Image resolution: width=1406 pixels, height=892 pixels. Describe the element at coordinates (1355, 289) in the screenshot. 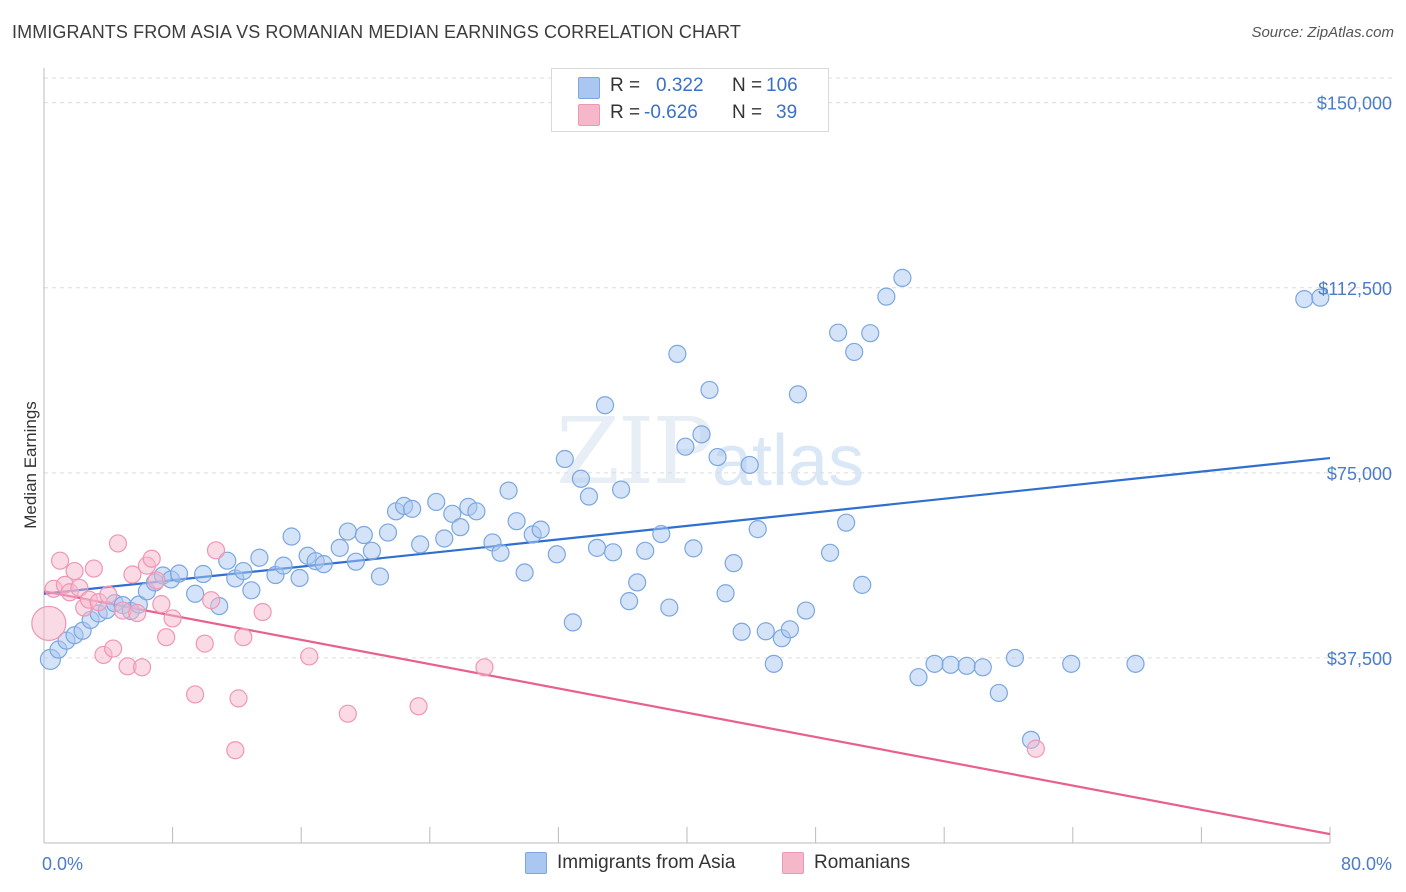

I see `y-tick-label: $112,500` at that location.